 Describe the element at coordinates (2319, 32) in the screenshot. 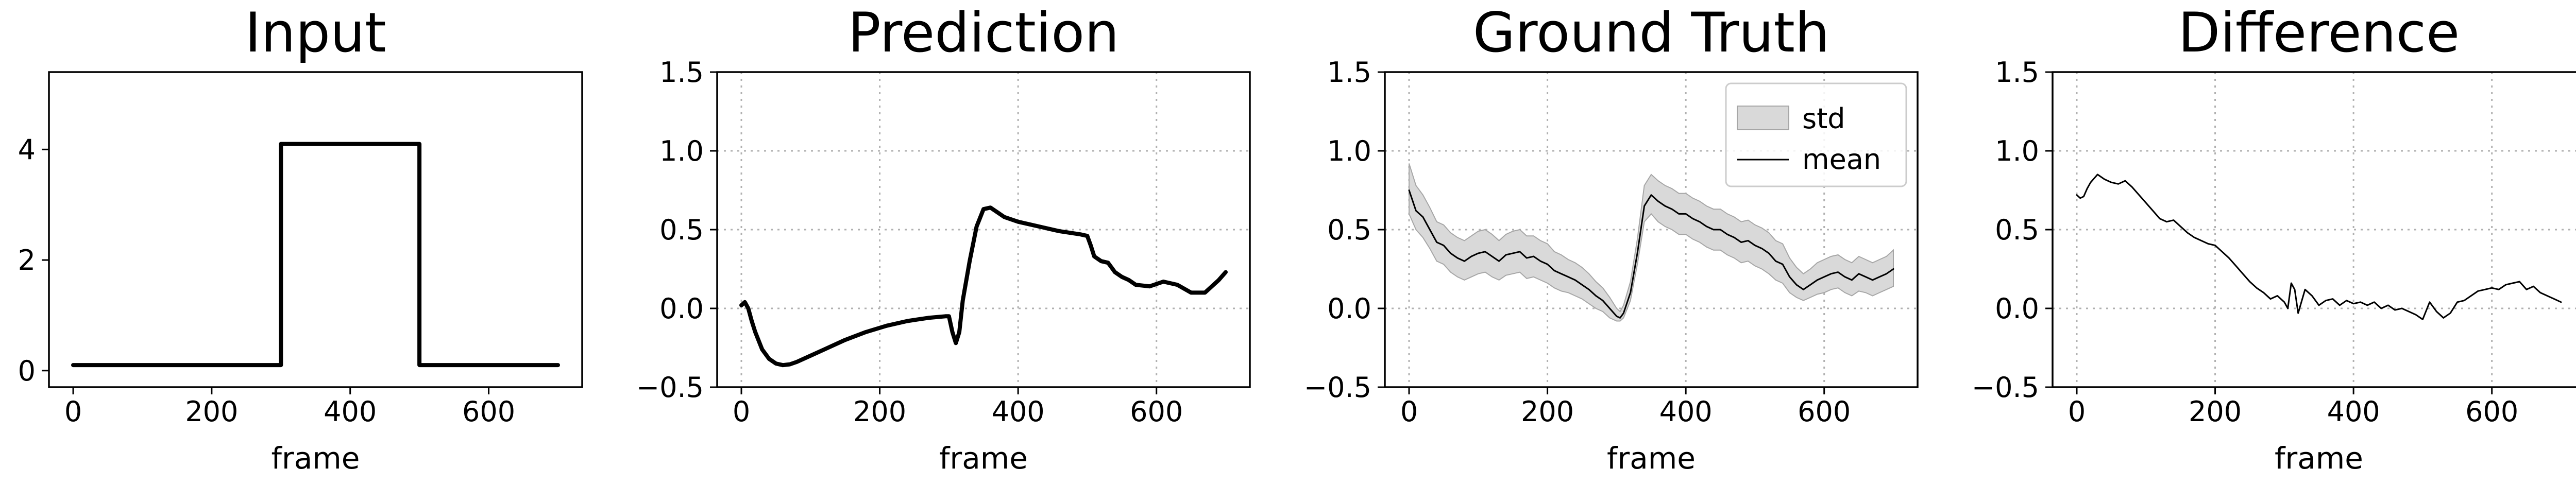

I see `chart-title: Difference` at that location.